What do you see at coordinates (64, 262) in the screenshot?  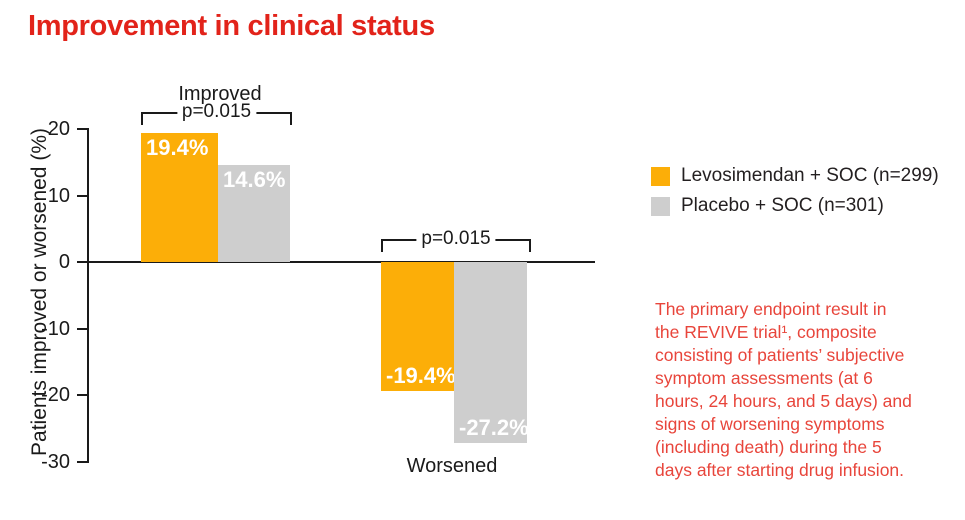 I see `y-tick-label: 0` at bounding box center [64, 262].